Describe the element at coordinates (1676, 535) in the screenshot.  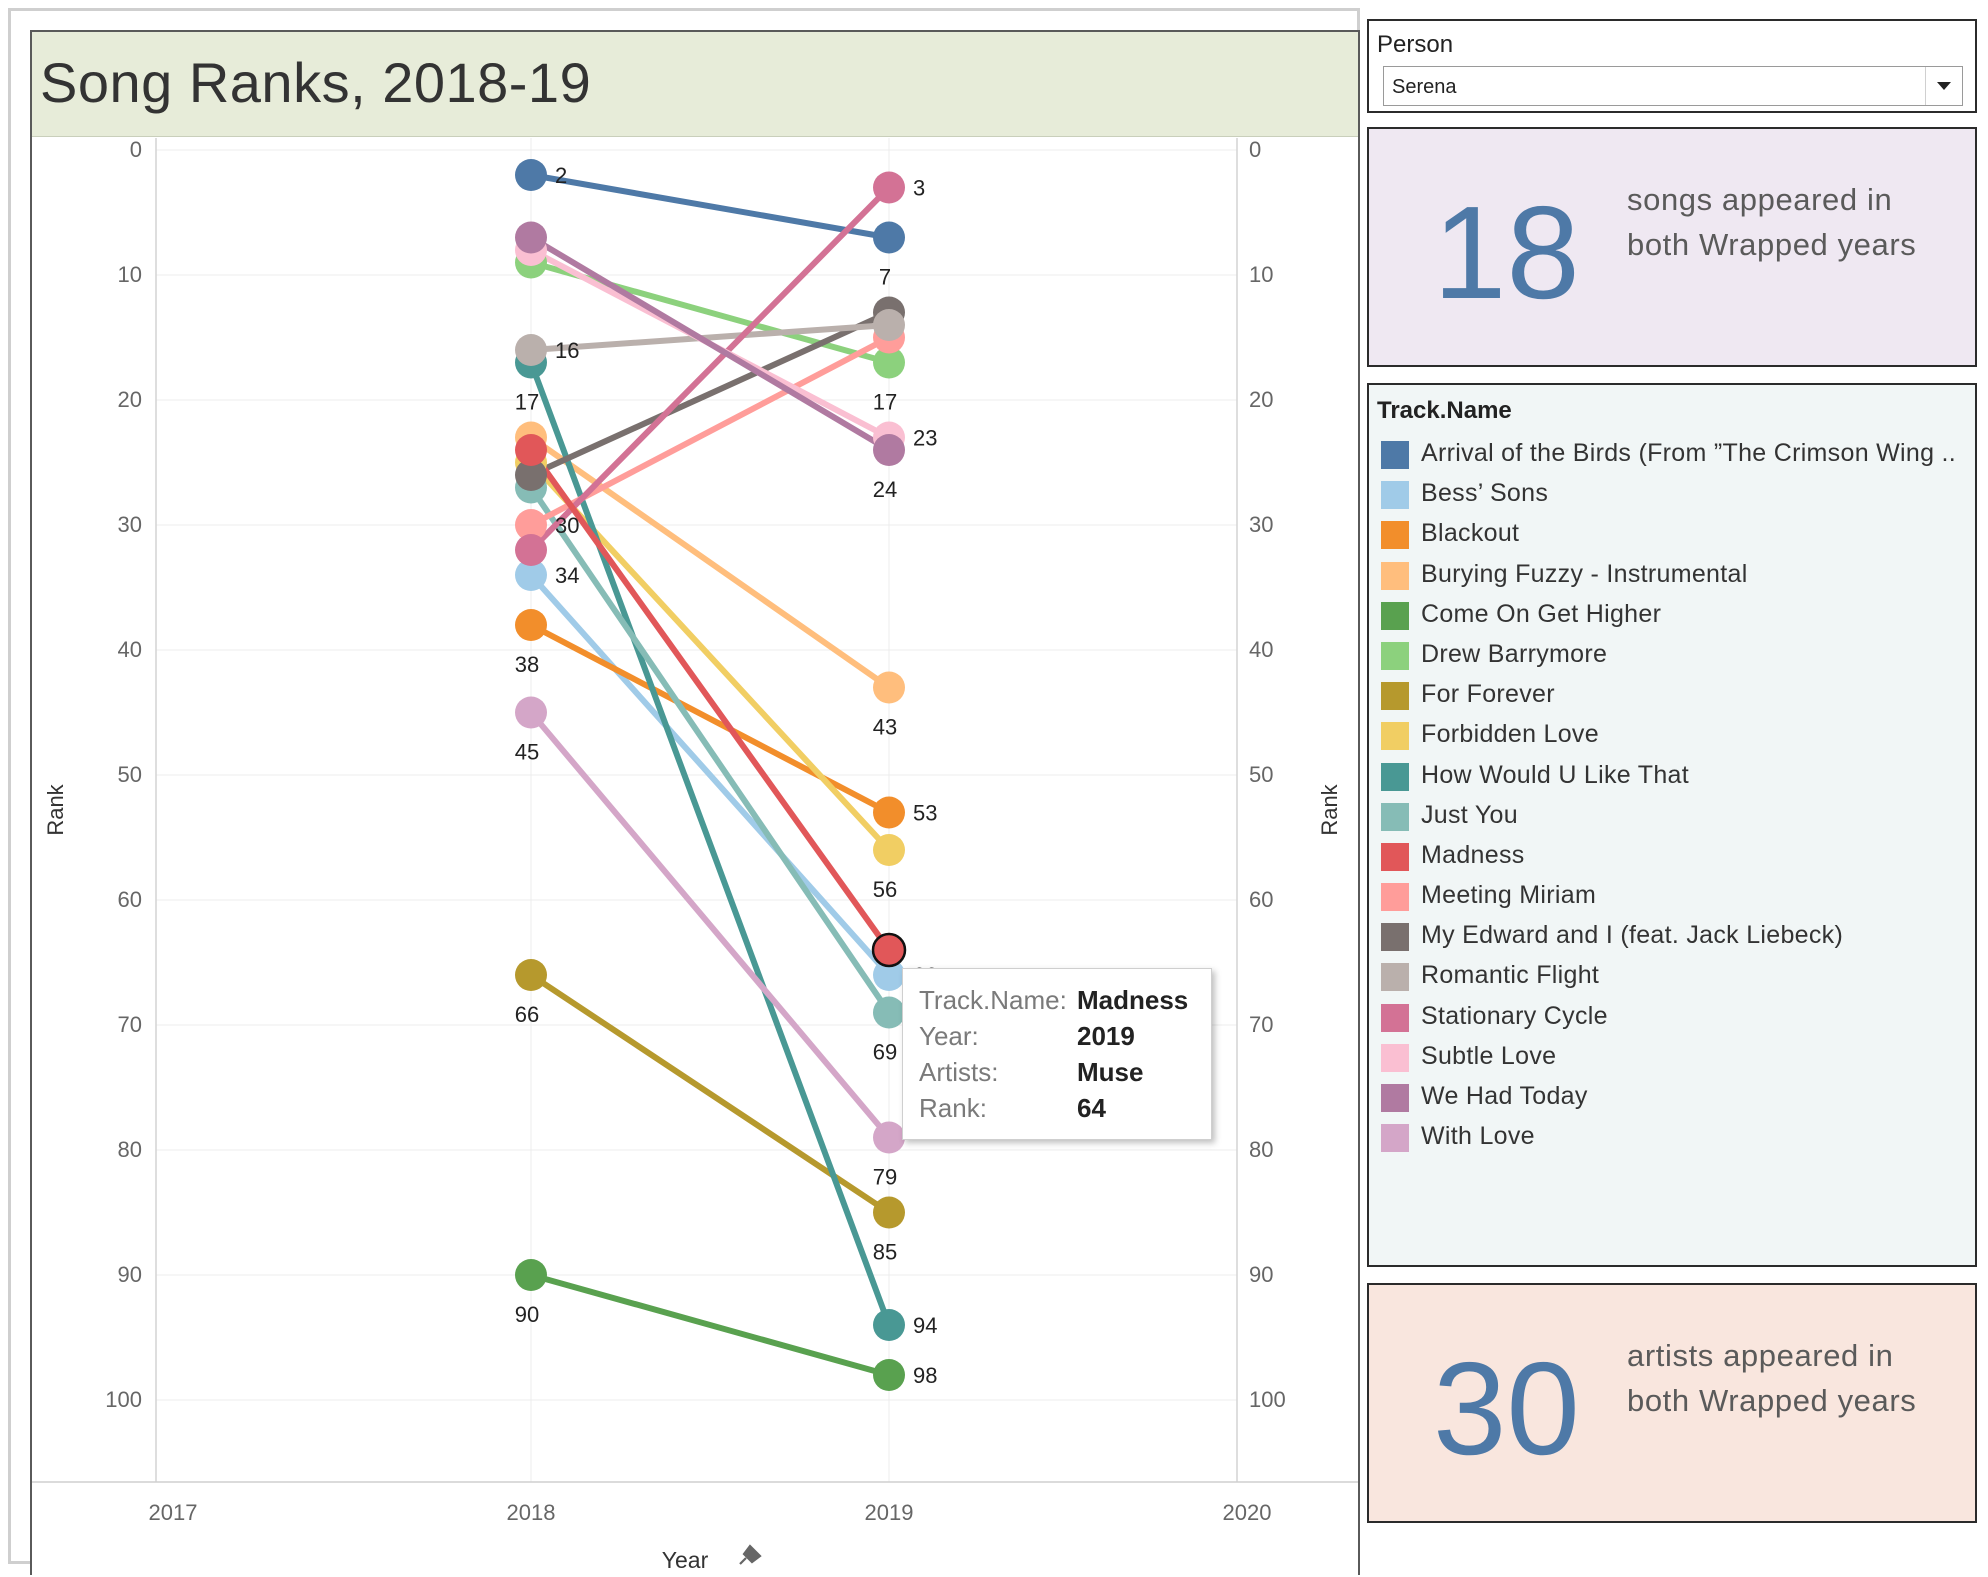
I see `legend-item: Blackout` at that location.